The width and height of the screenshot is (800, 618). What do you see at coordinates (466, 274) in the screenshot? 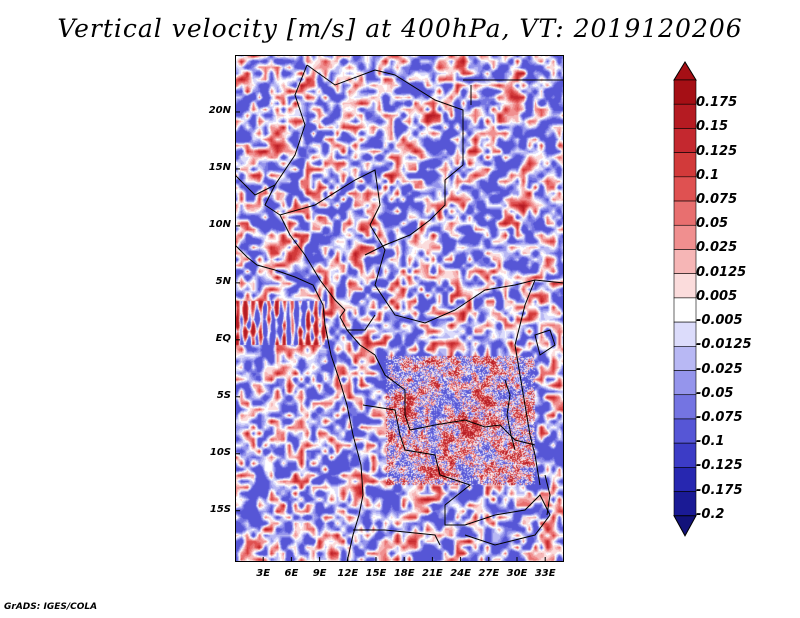
I see `border-car` at bounding box center [466, 274].